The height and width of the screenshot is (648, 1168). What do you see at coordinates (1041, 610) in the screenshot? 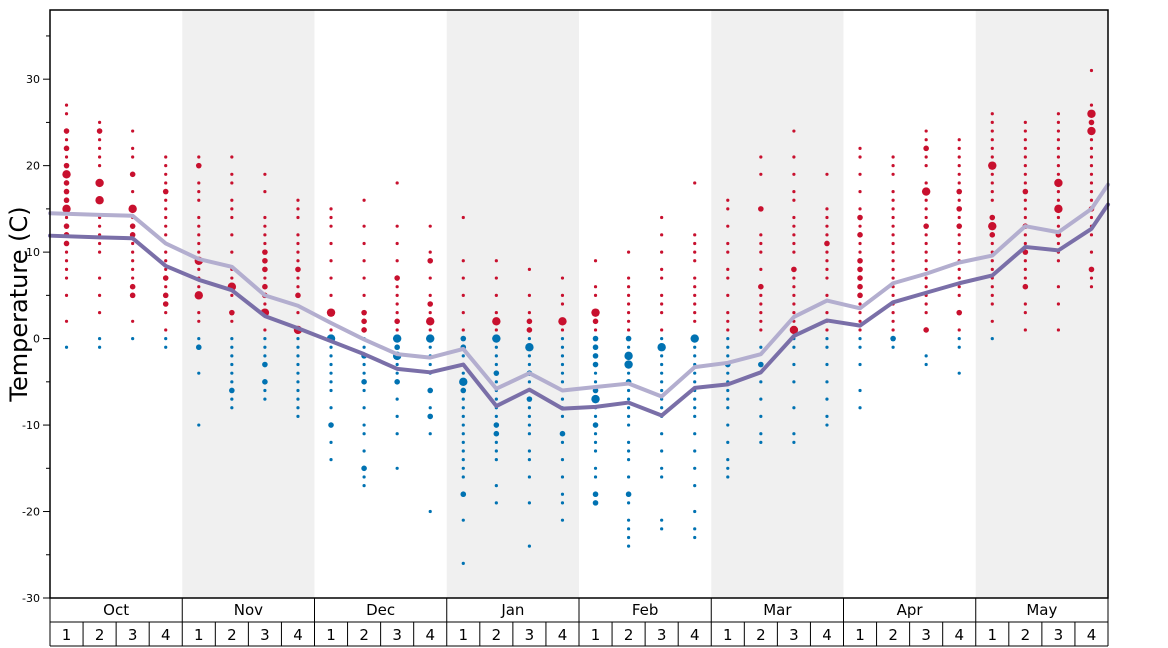
I see `month-label: May` at bounding box center [1041, 610].